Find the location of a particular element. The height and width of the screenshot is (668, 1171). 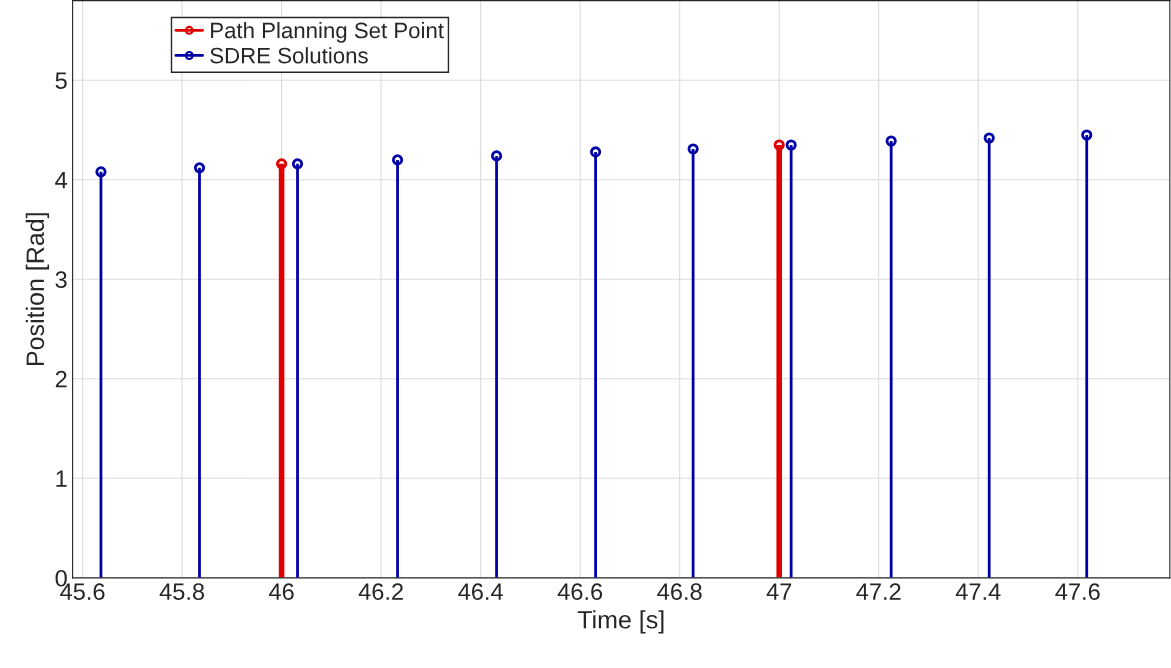

x-tick-label: 45.8 is located at coordinates (182, 592).